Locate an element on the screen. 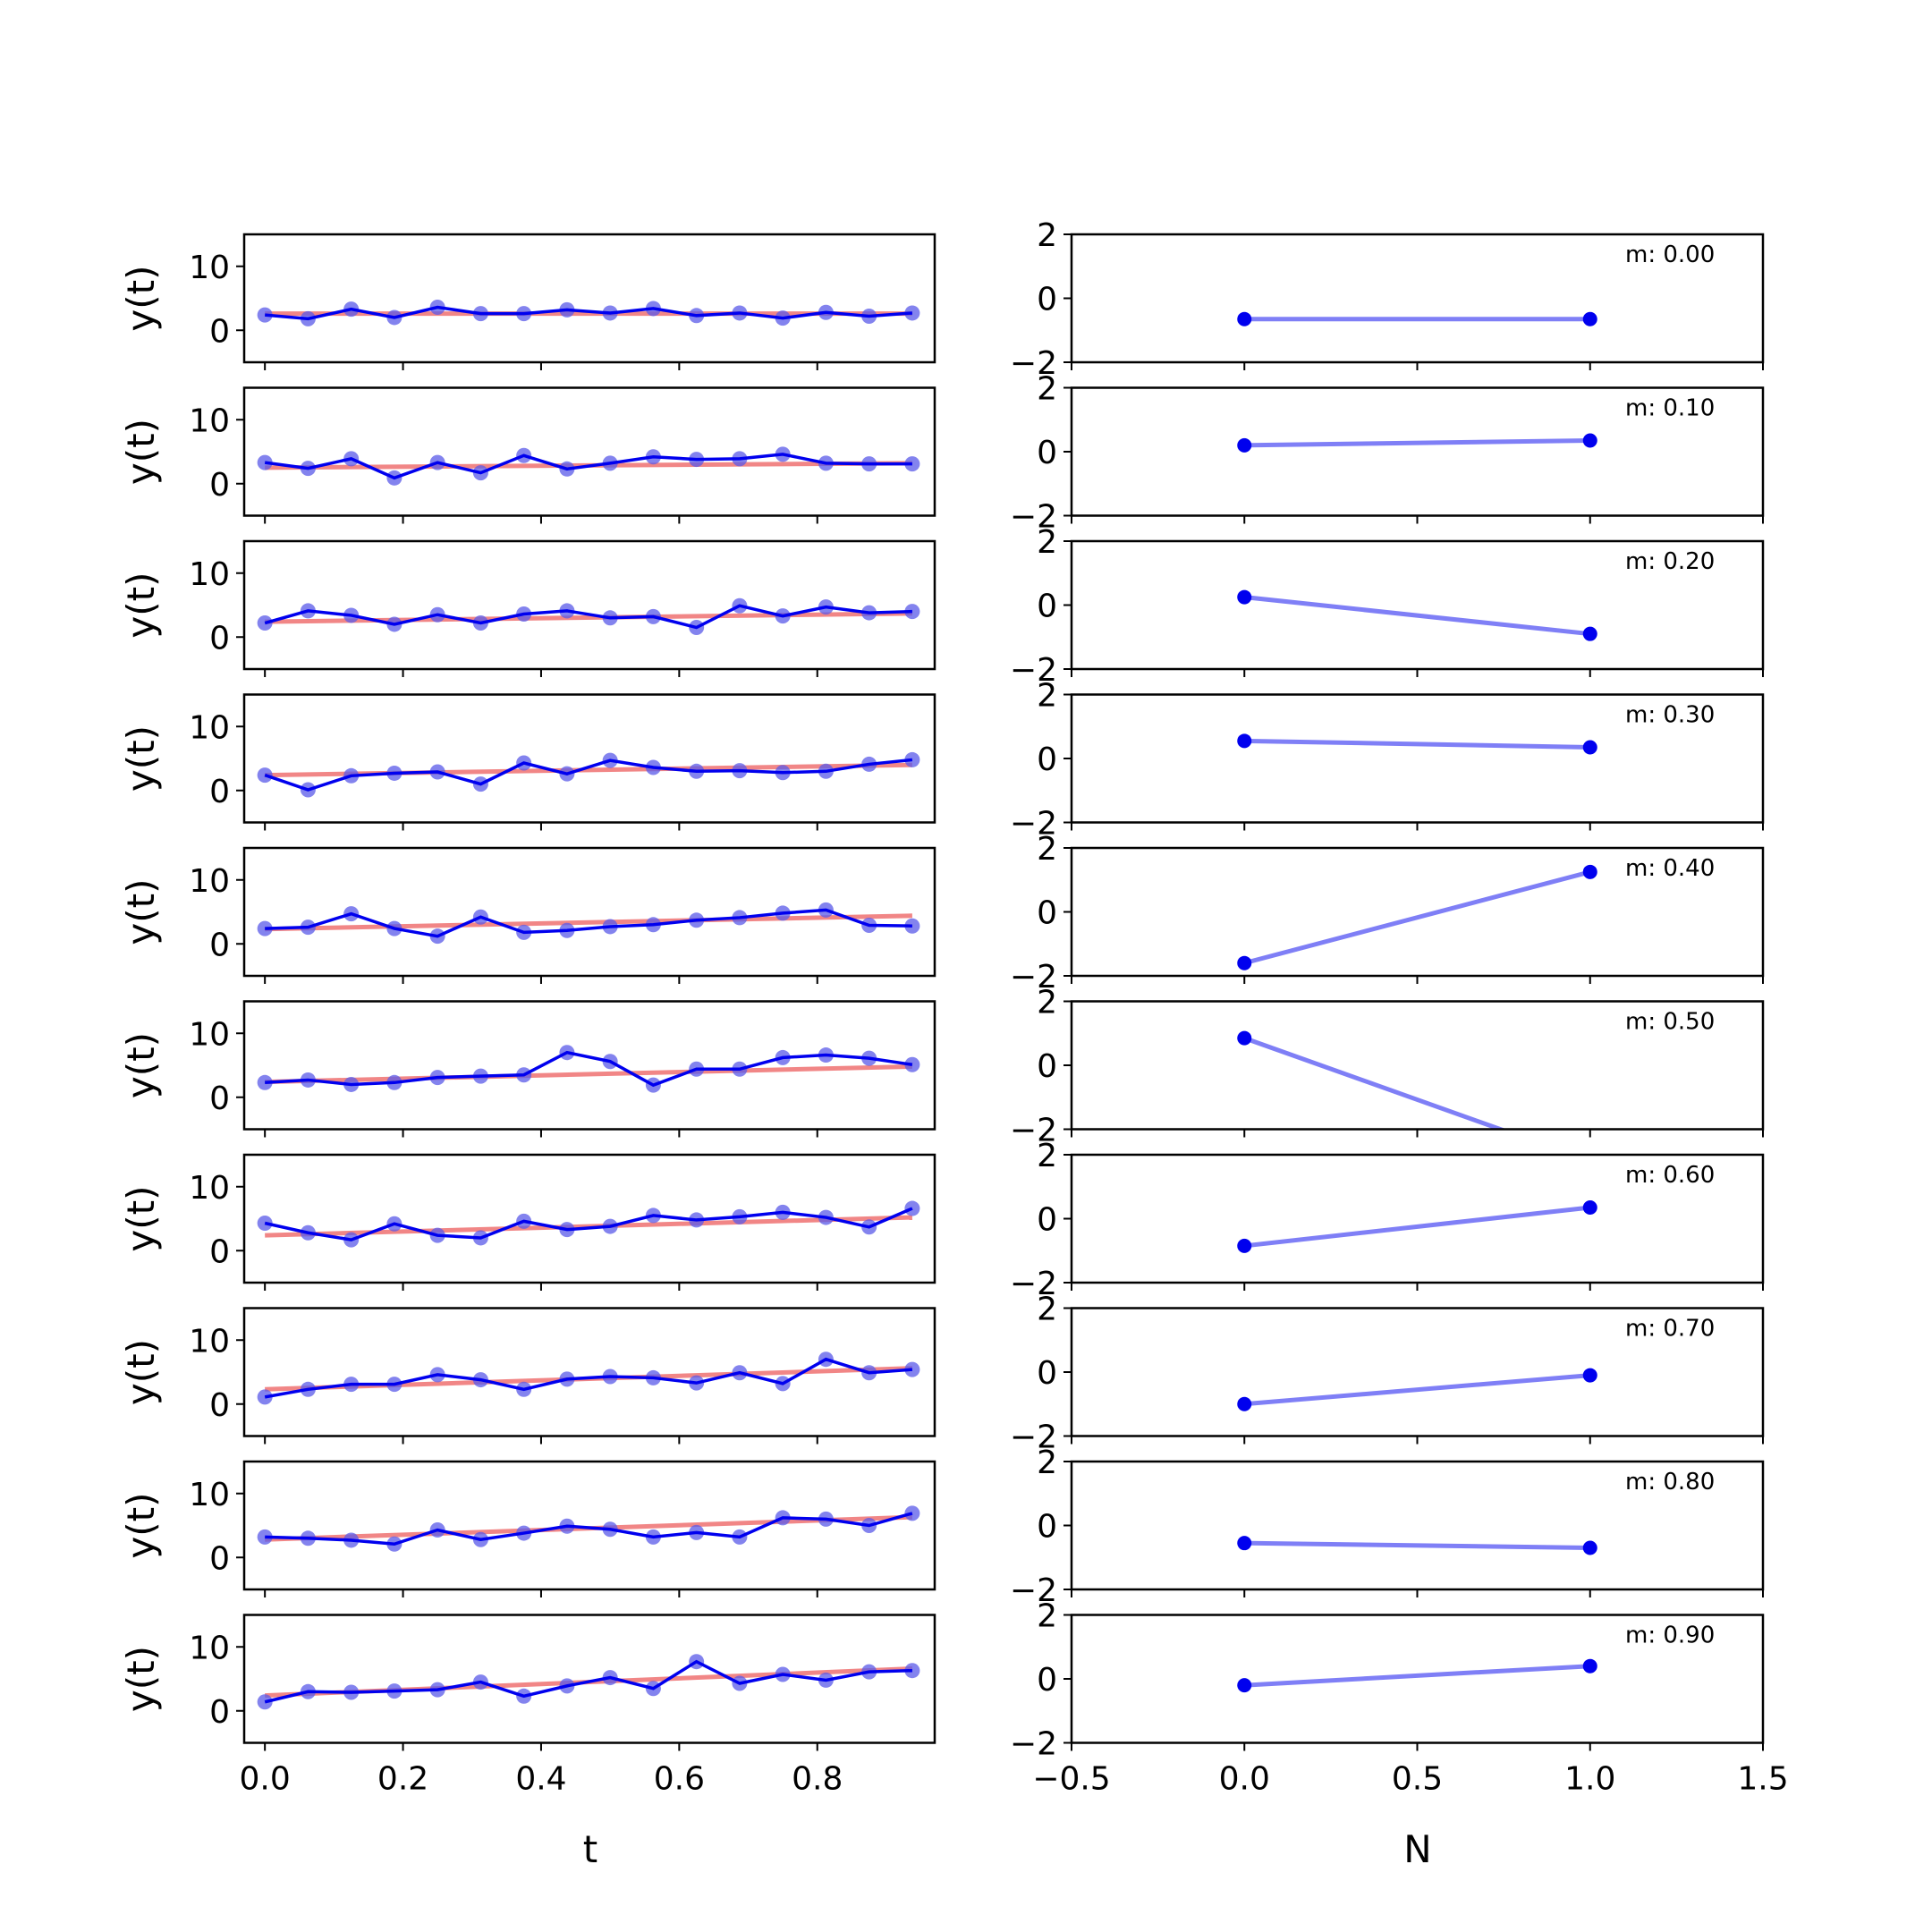  x-tick-label: 1.5 is located at coordinates (1762, 1779).